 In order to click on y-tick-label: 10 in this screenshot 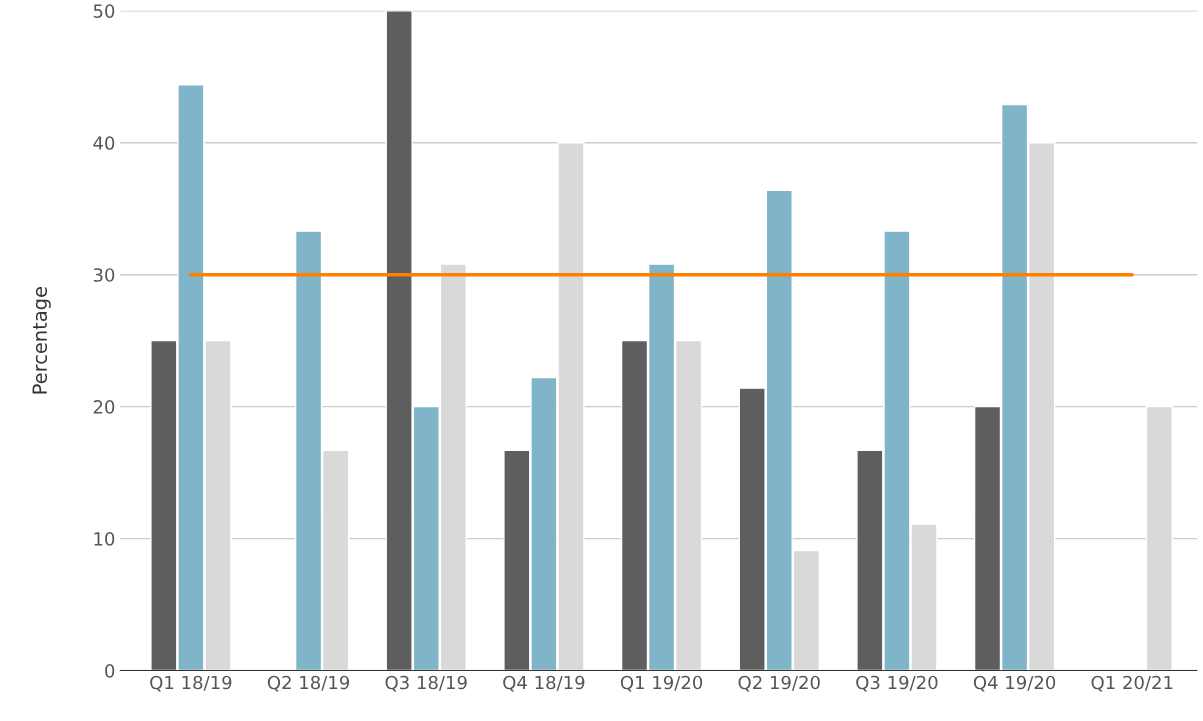, I will do `click(104, 539)`.